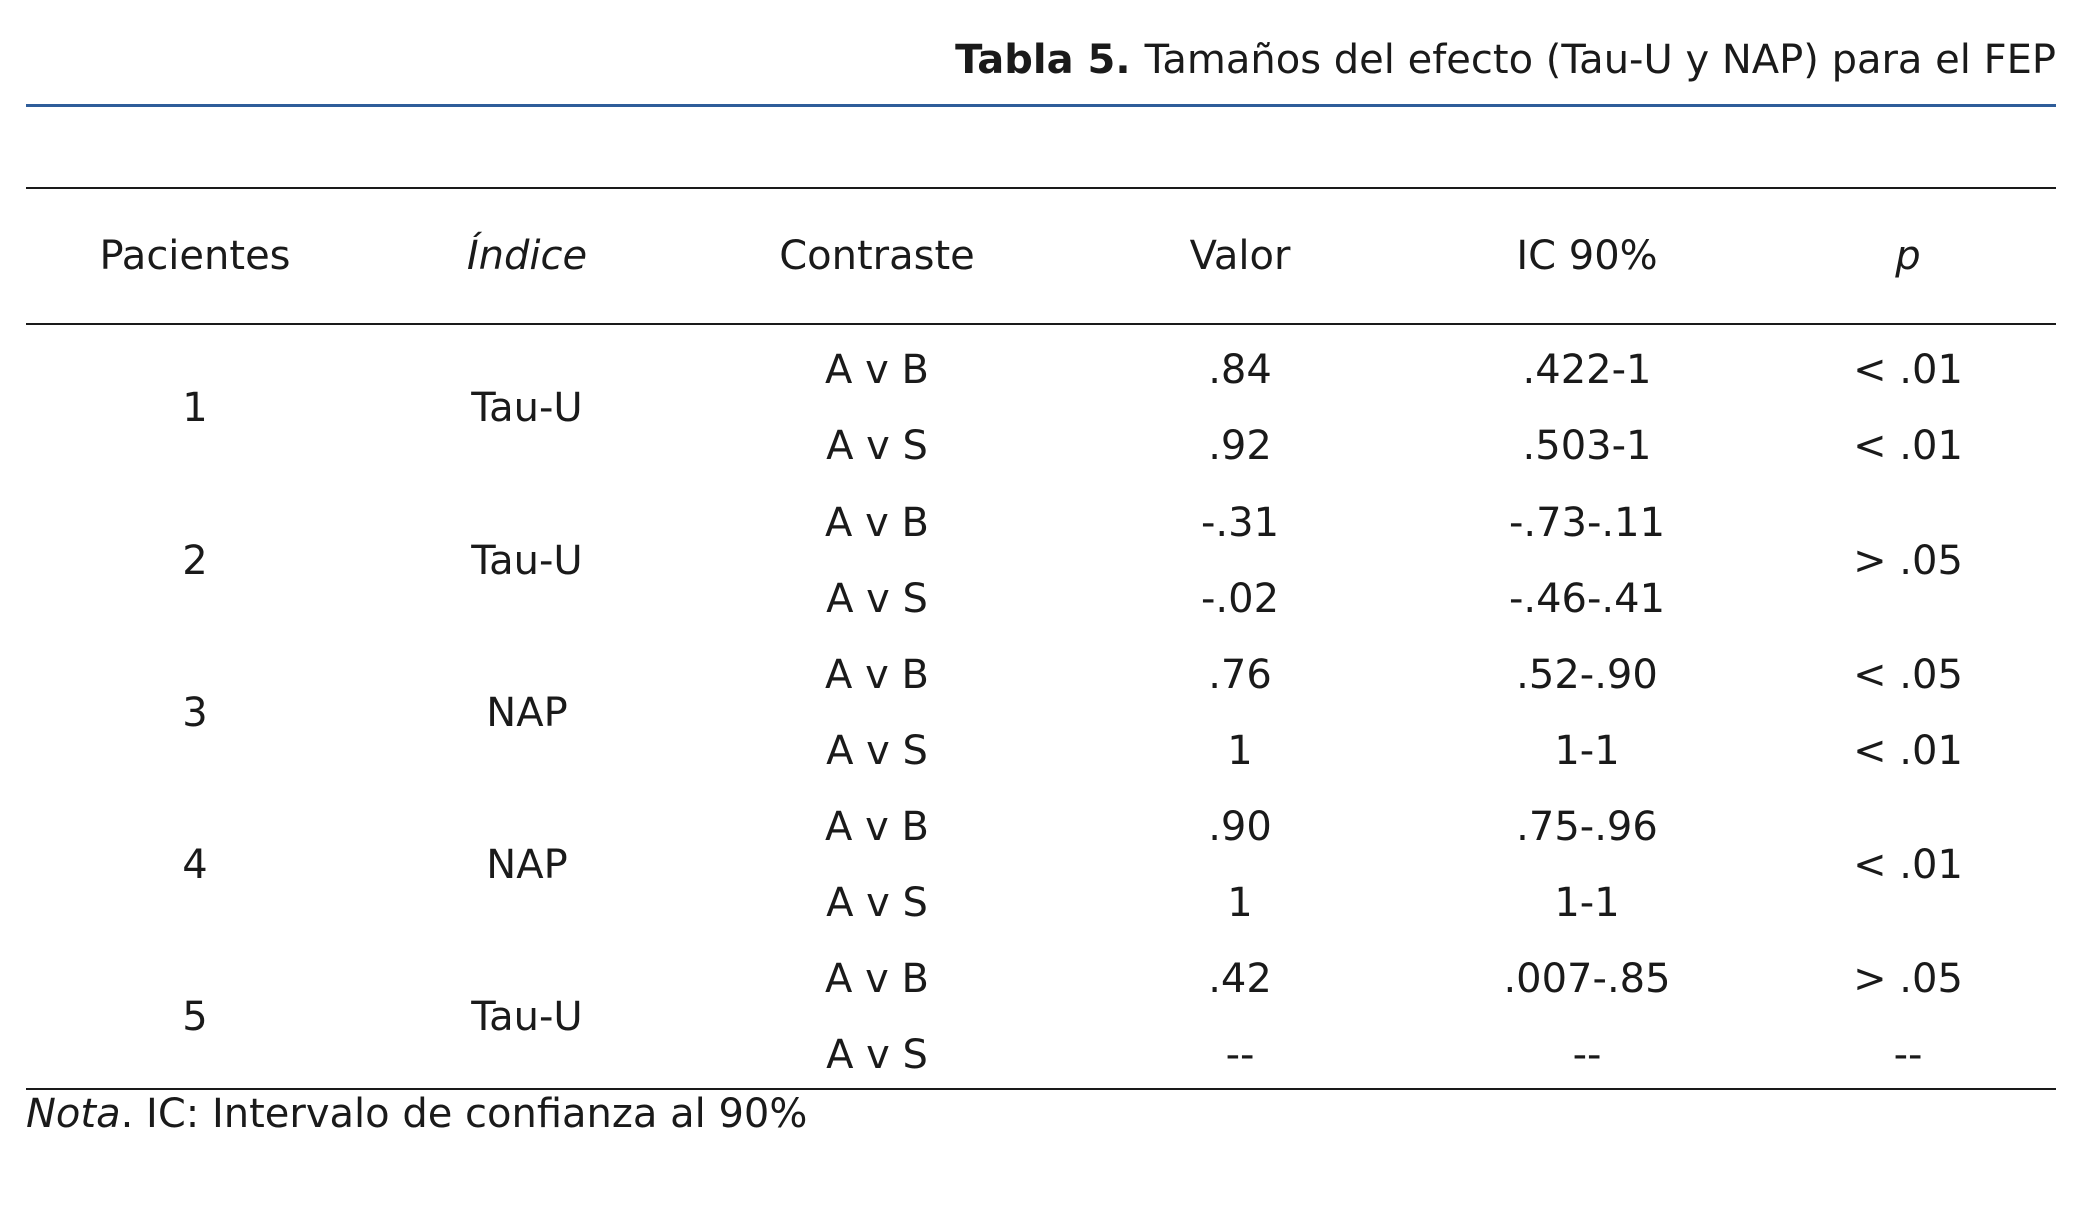 Image resolution: width=2076 pixels, height=1232 pixels. Describe the element at coordinates (1041, 188) in the screenshot. I see `table-top-rule` at that location.